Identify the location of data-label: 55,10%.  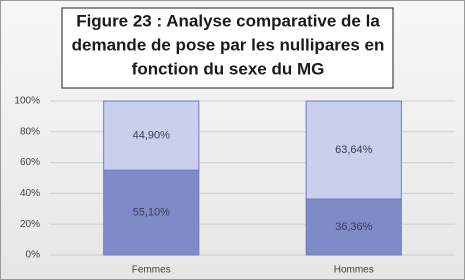
(152, 212).